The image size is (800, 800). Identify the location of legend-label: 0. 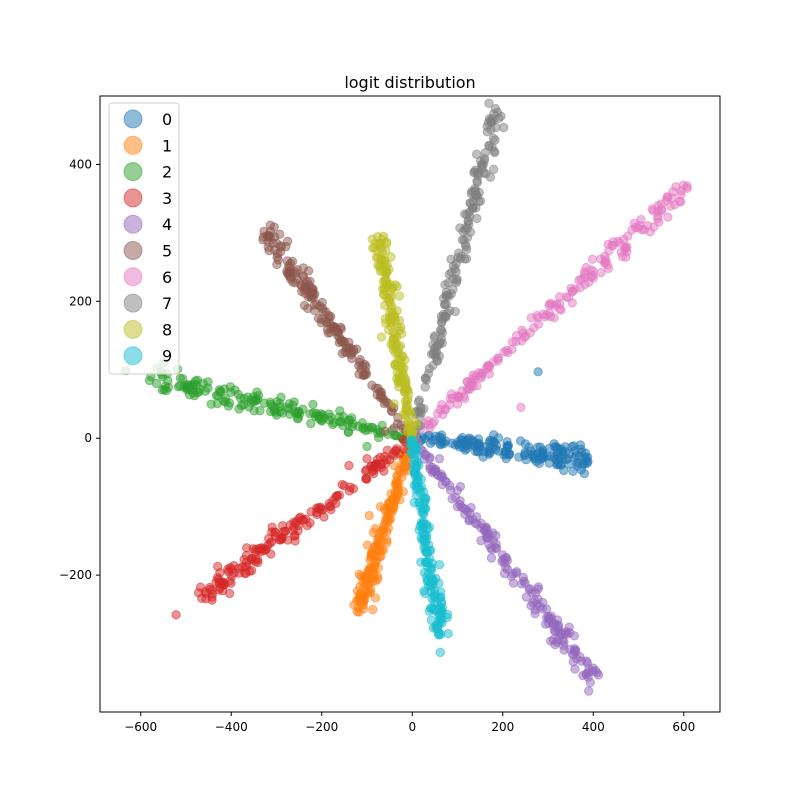
(167, 119).